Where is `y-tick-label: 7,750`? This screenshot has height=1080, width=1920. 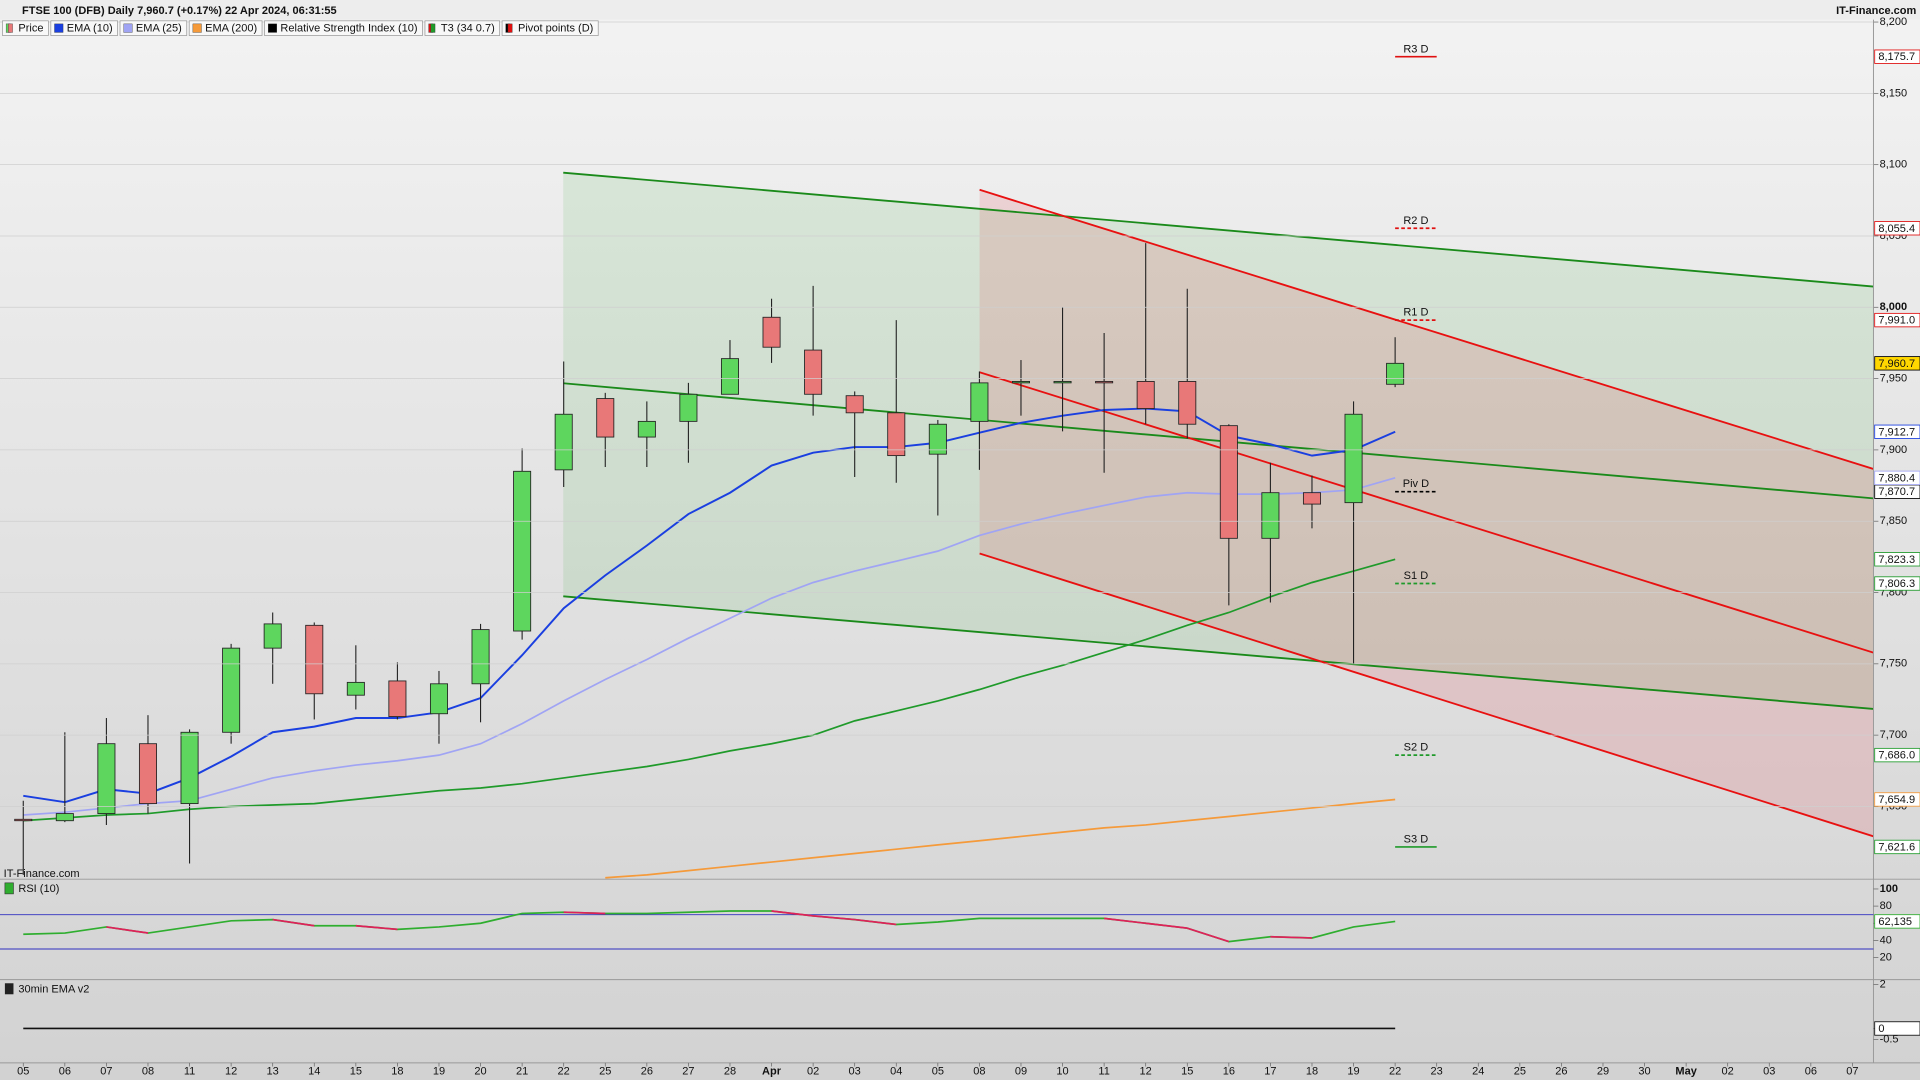 y-tick-label: 7,750 is located at coordinates (1894, 664).